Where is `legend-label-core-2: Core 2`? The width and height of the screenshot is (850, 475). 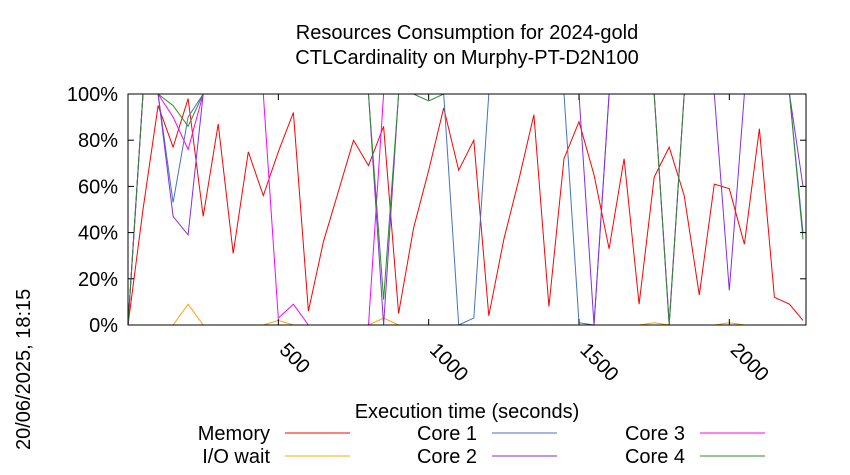 legend-label-core-2: Core 2 is located at coordinates (447, 457).